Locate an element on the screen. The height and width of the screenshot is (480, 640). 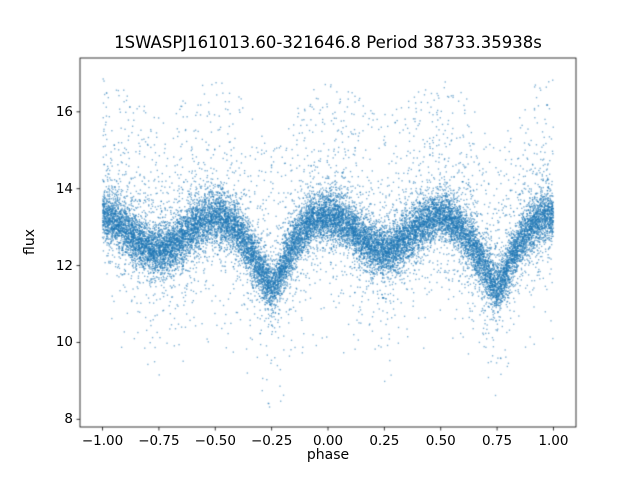
x-axis-label: phase is located at coordinates (328, 455).